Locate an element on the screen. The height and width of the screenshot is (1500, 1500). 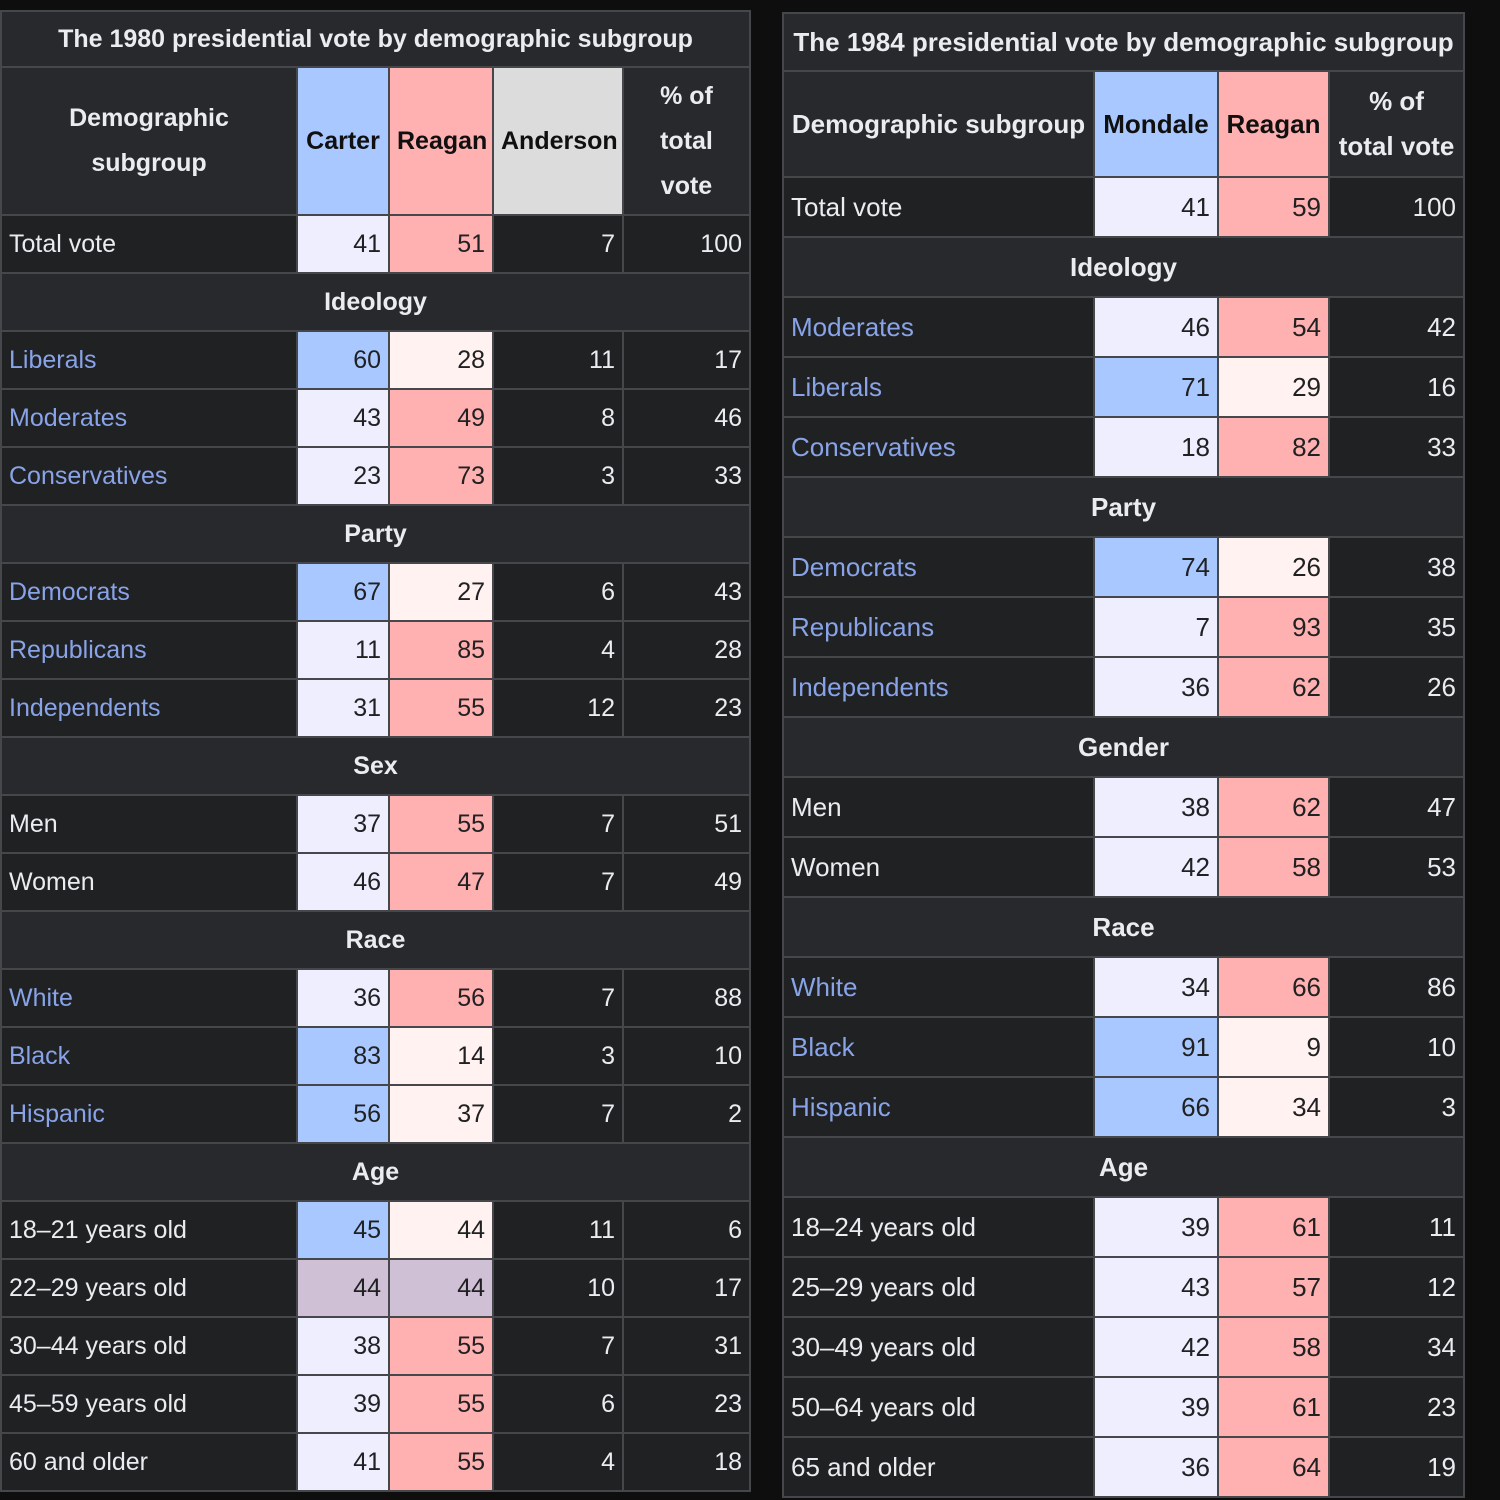
table-row: 18–24 years old 39 61 11 is located at coordinates (1124, 1227).